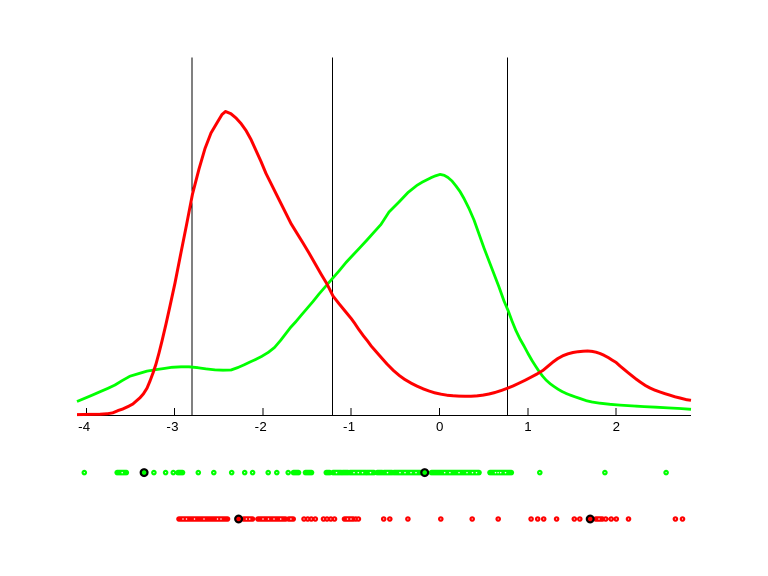 Image resolution: width=768 pixels, height=576 pixels. Describe the element at coordinates (86, 426) in the screenshot. I see `svg-text: 4` at that location.